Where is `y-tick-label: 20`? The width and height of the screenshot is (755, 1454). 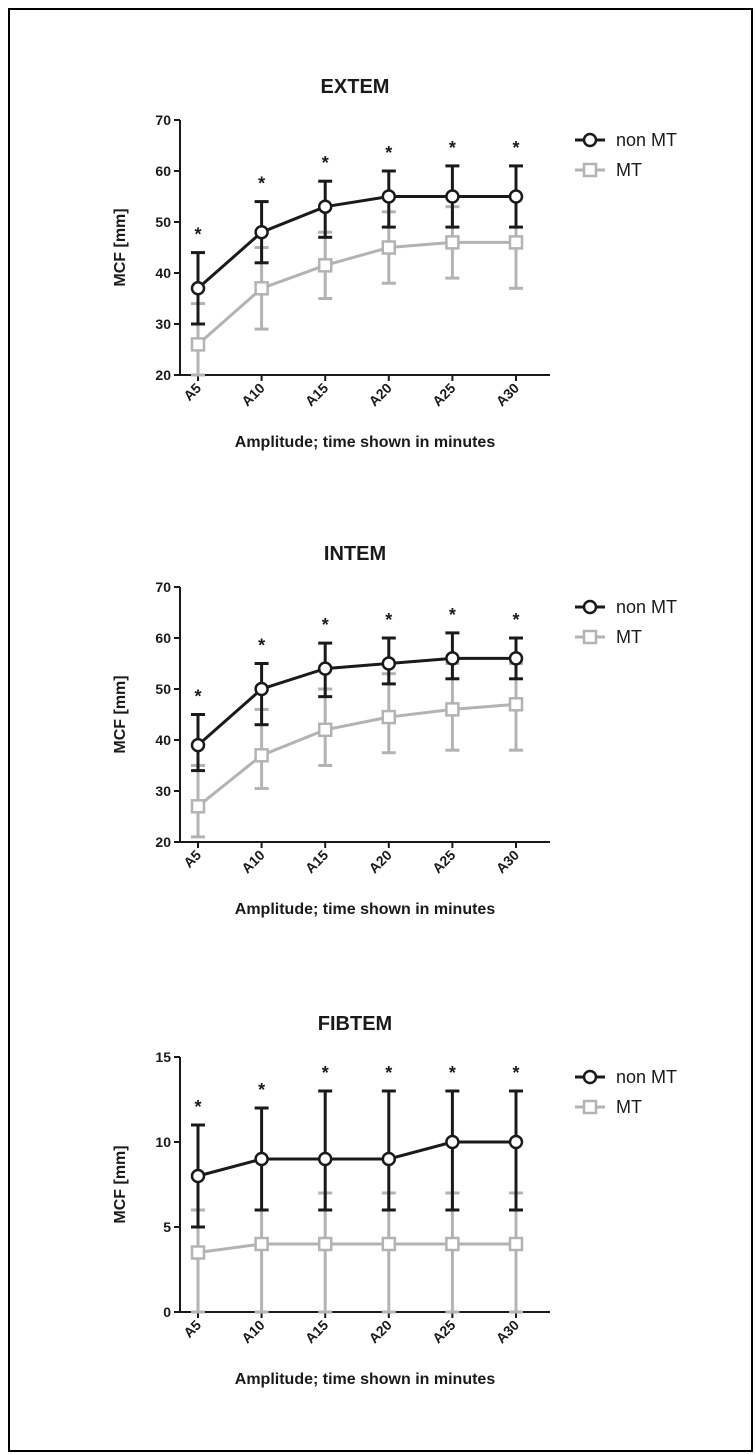
y-tick-label: 20 is located at coordinates (163, 842).